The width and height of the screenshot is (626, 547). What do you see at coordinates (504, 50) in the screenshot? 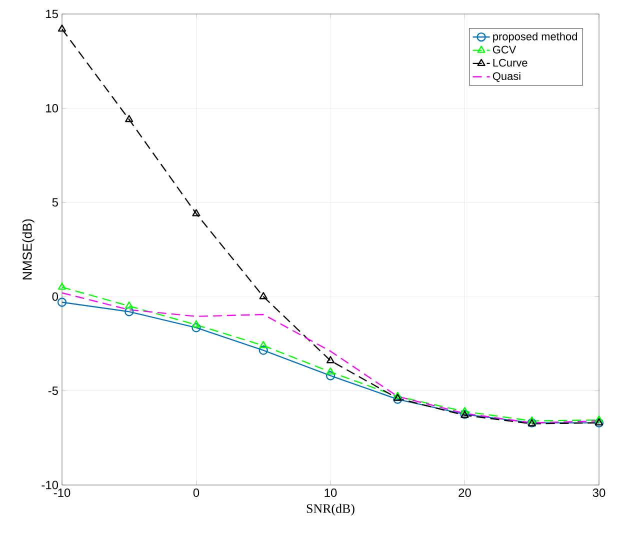
I see `legend-label: GCV` at bounding box center [504, 50].